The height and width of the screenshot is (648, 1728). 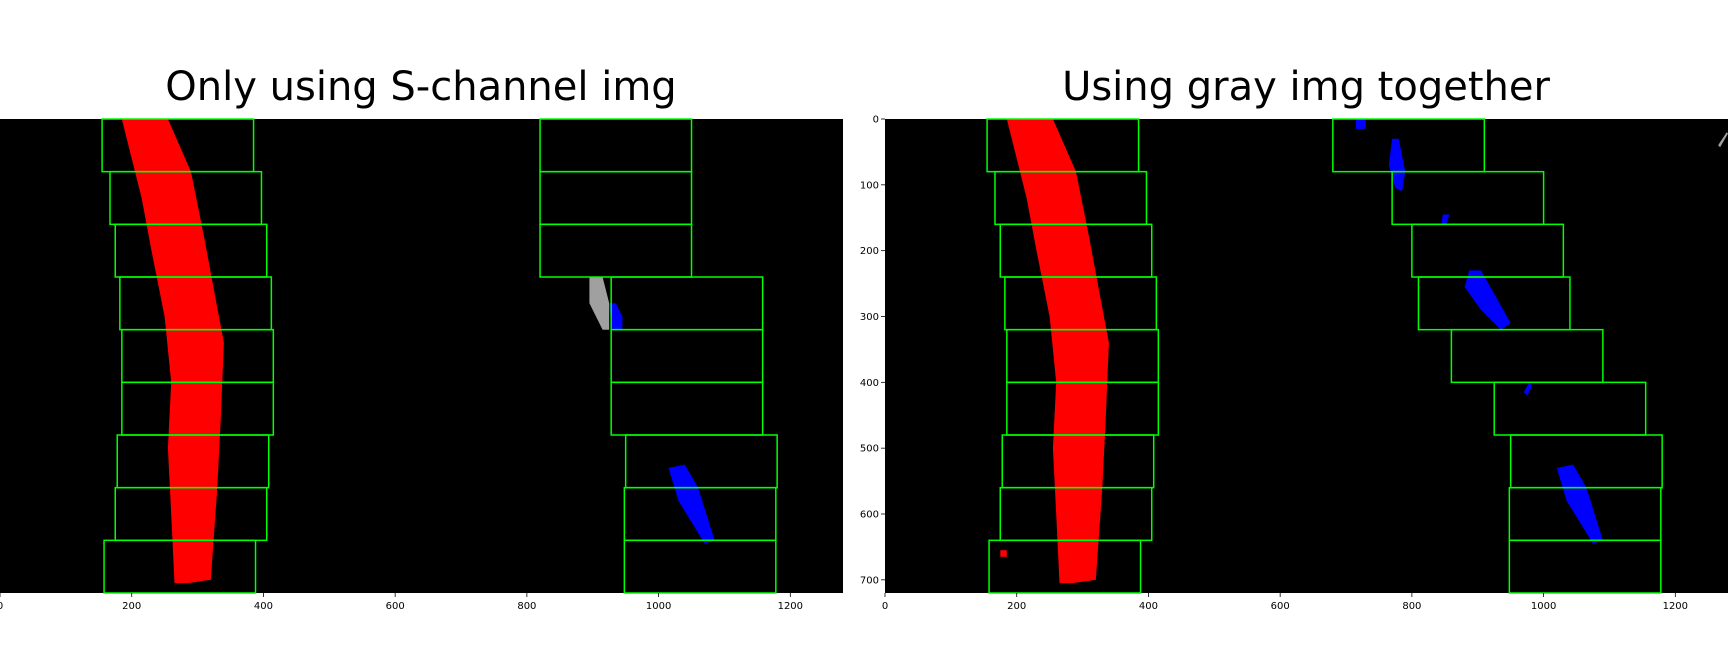 What do you see at coordinates (876, 120) in the screenshot?
I see `y-tick-label: 0` at bounding box center [876, 120].